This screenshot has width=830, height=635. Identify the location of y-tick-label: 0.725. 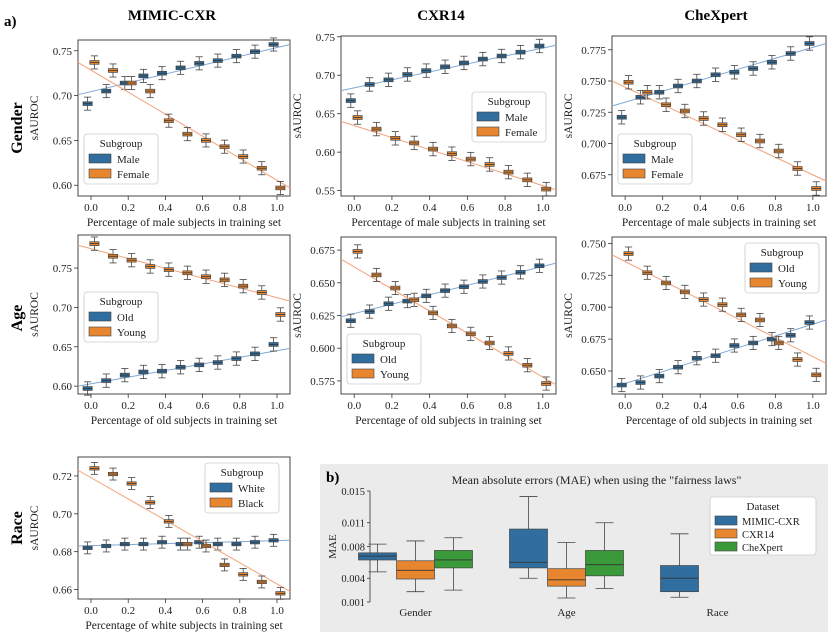
(593, 113).